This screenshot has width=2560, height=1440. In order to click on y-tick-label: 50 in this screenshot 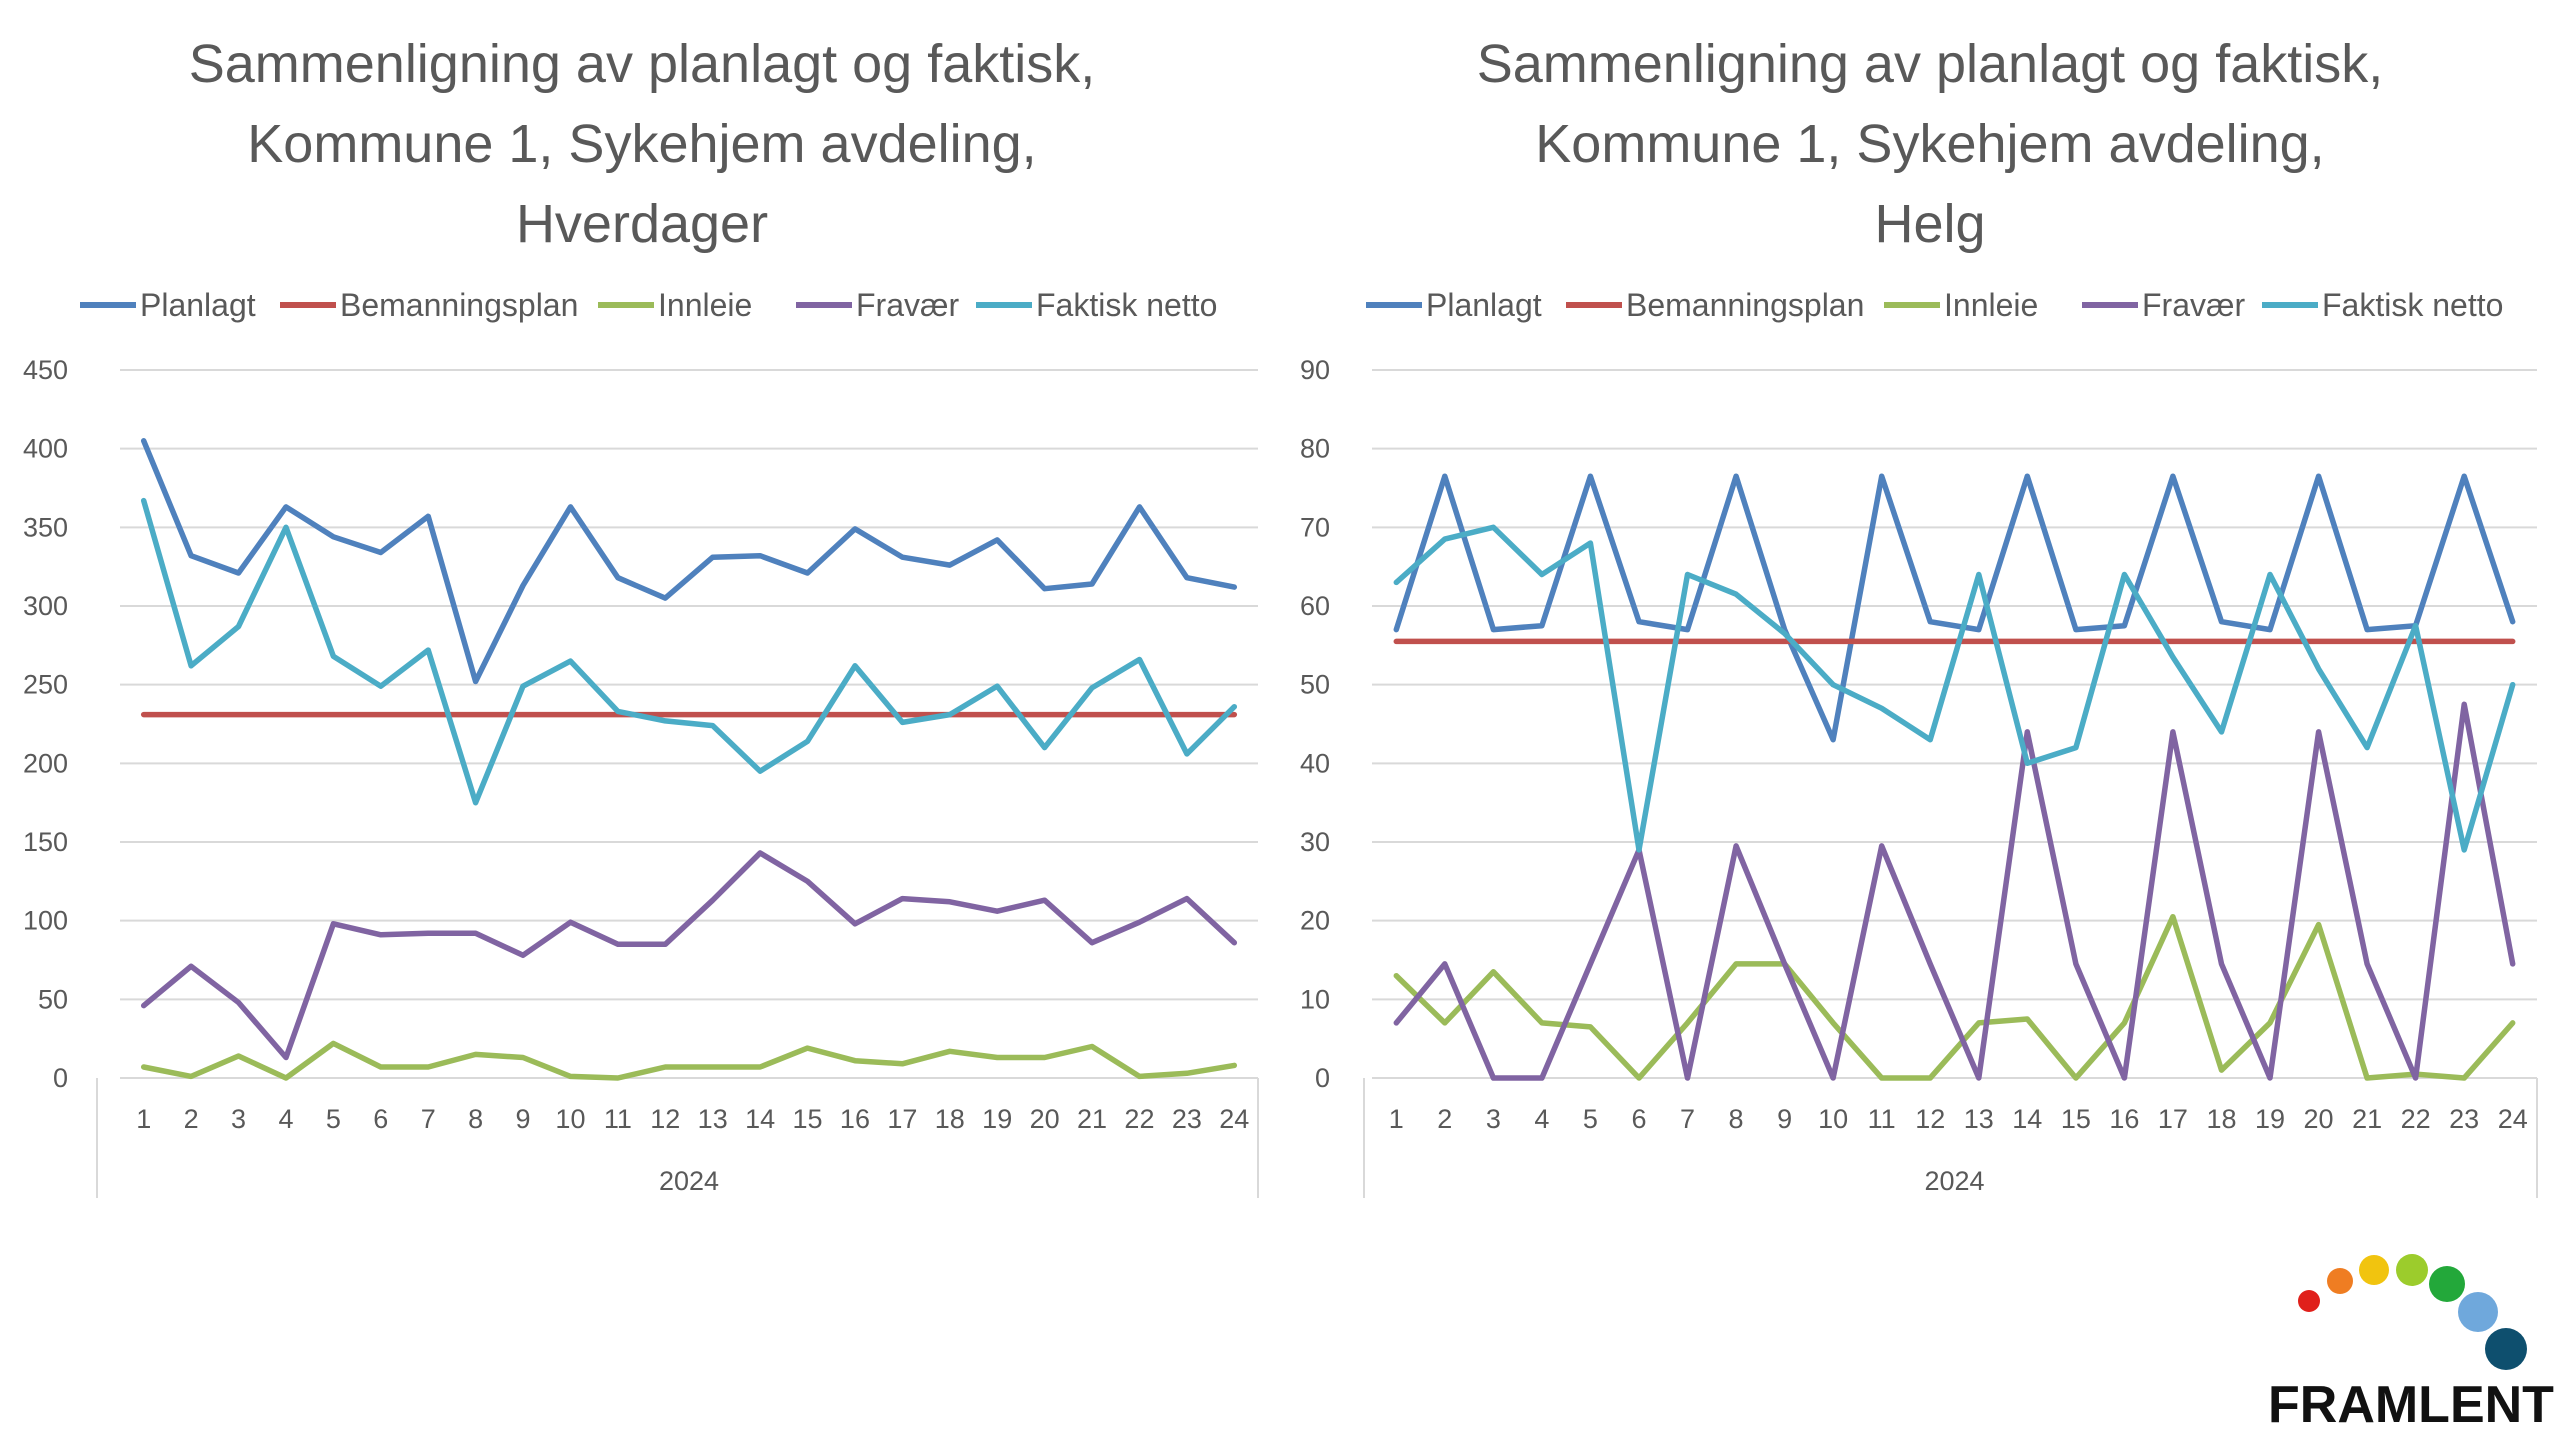, I will do `click(53, 999)`.